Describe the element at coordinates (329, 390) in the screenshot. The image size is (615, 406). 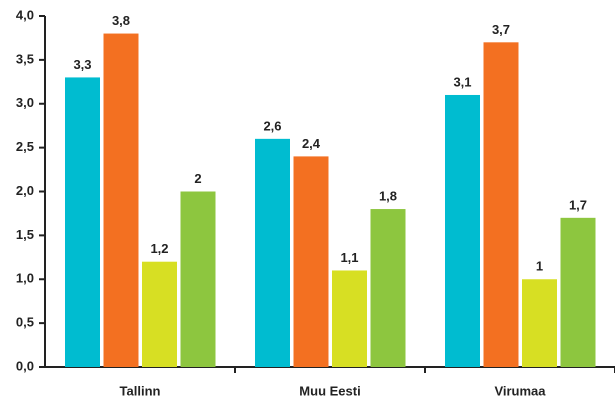
I see `x-tick-label: Muu Eesti` at that location.